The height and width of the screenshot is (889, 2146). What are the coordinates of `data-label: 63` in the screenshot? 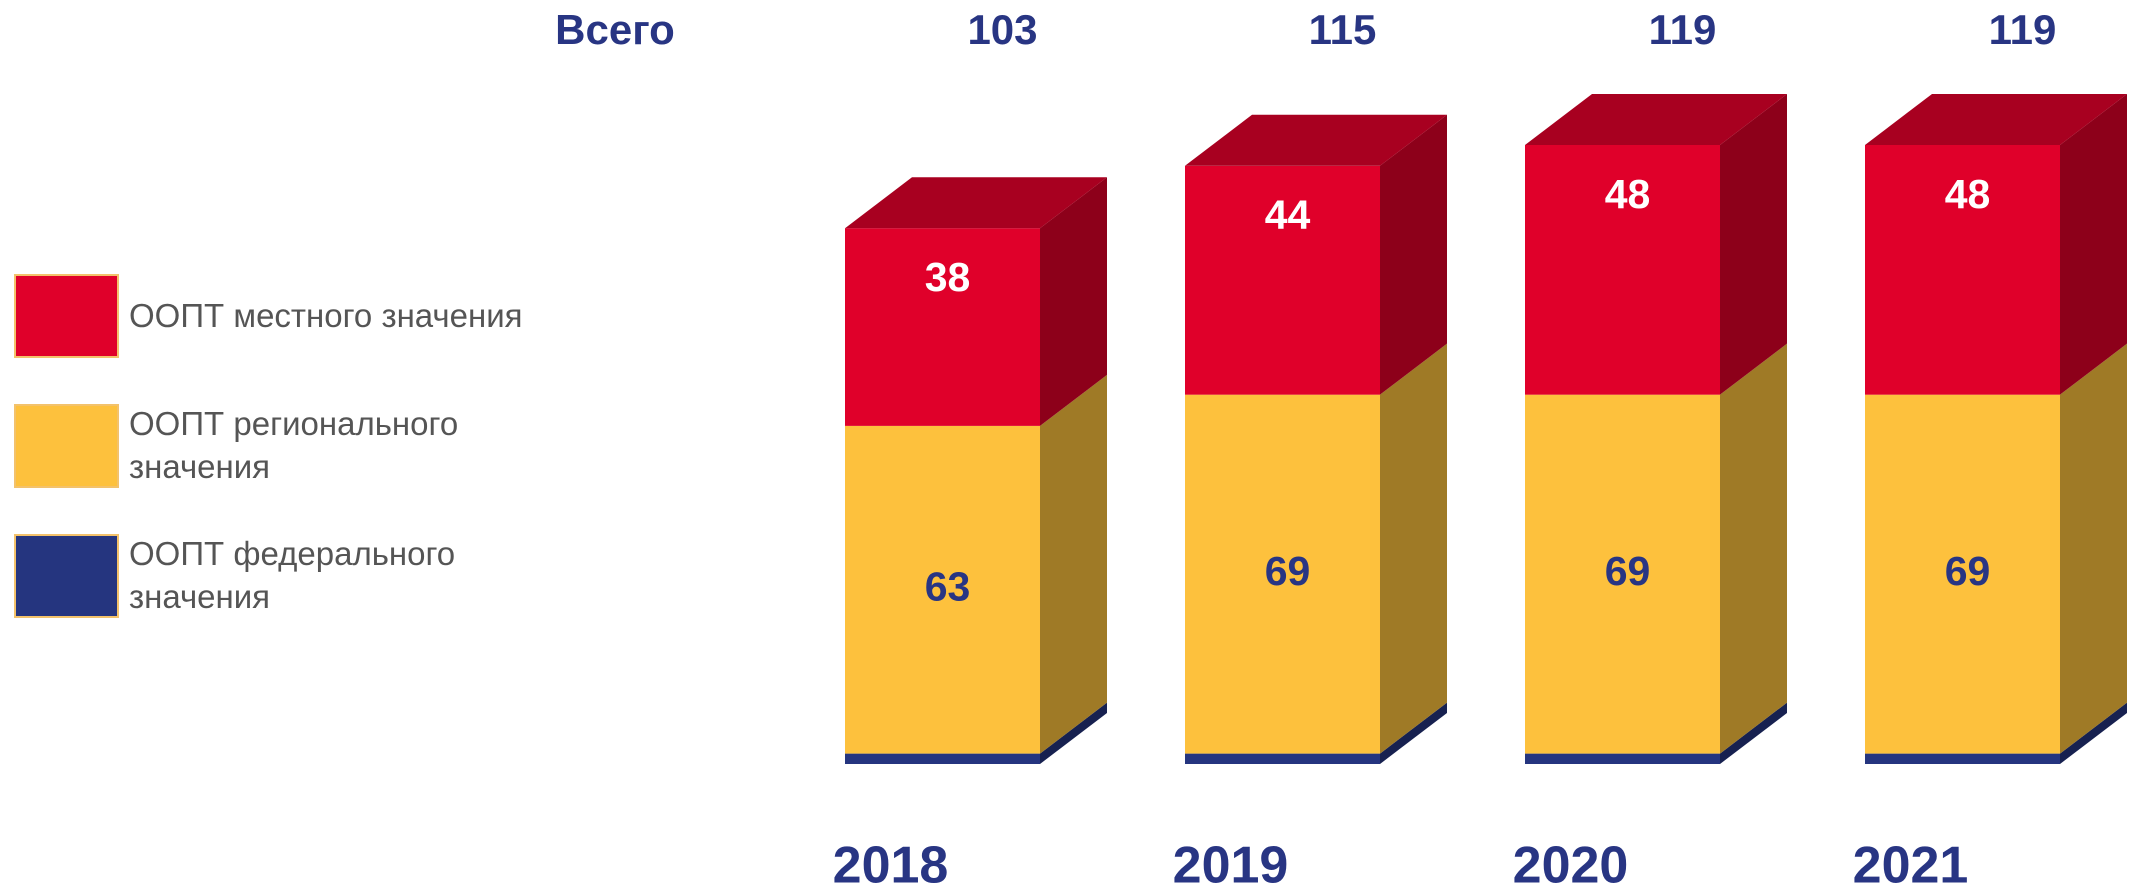 It's located at (948, 587).